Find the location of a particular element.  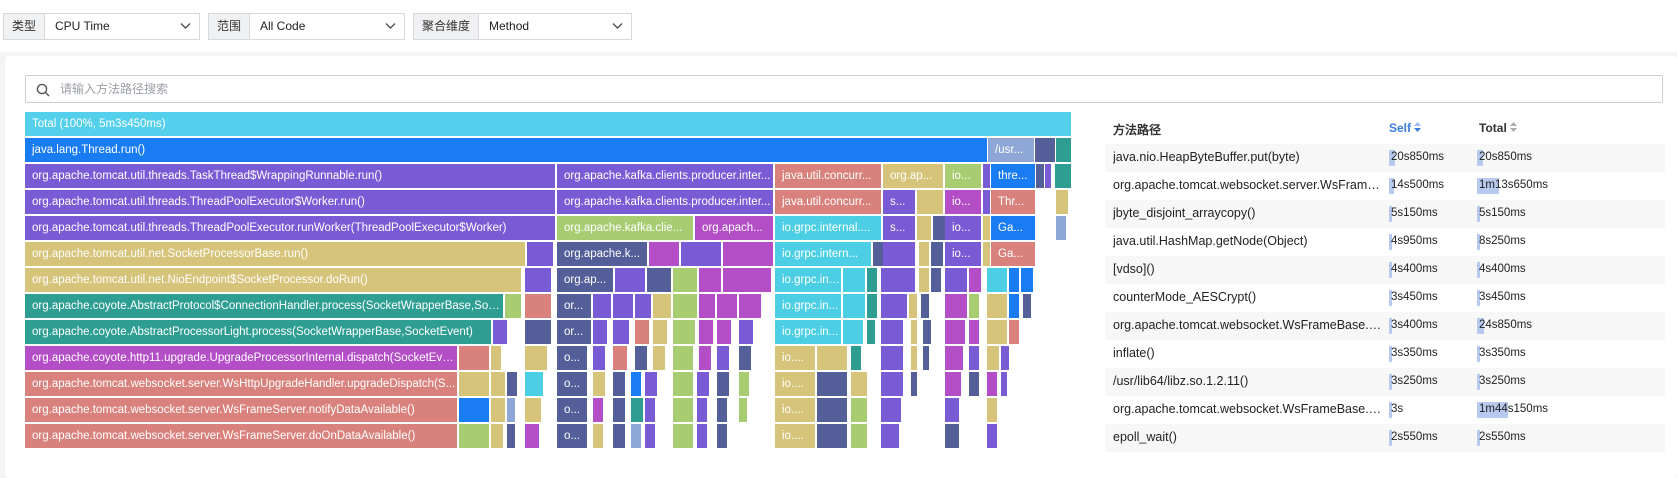

flame-frame: java.lang.Thread.run() is located at coordinates (506, 150).